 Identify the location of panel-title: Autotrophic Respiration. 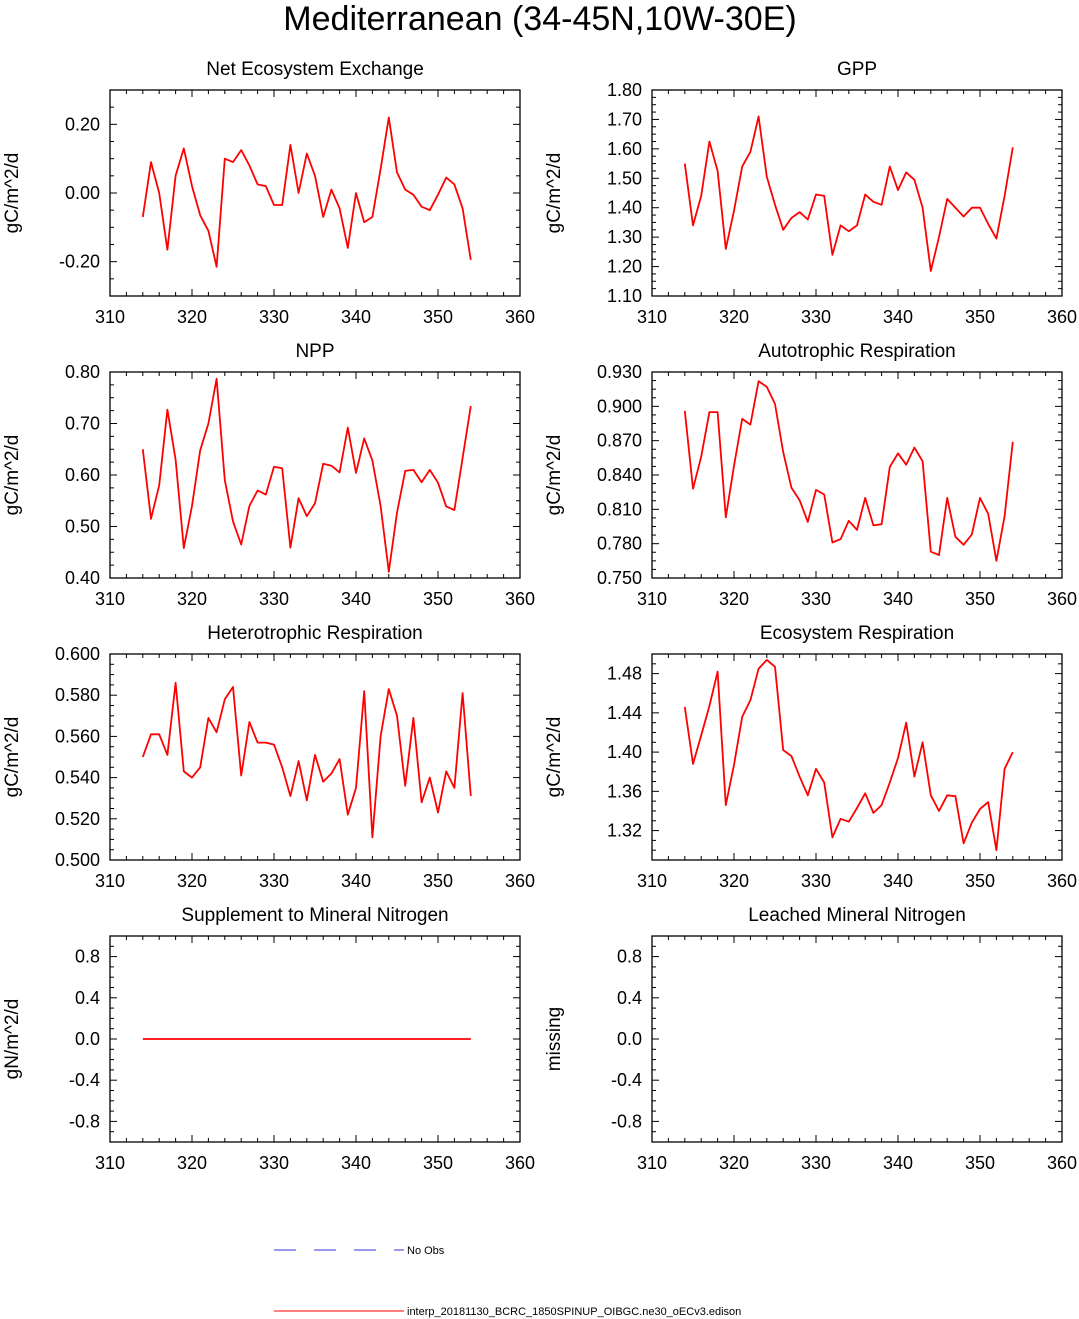
(857, 351).